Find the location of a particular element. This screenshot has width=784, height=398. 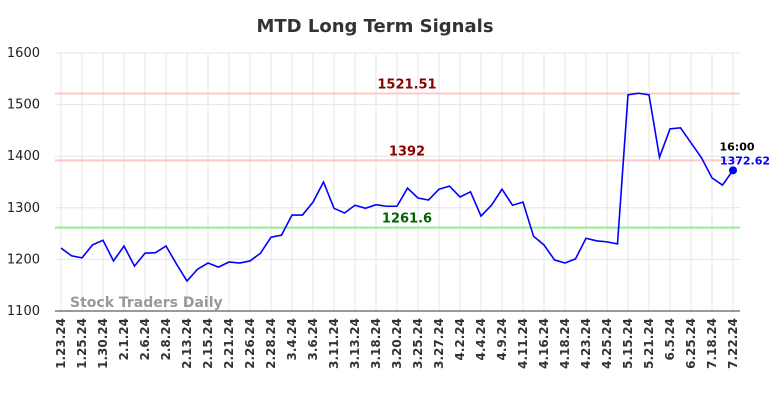

watermark: Stock Traders Daily is located at coordinates (146, 303).